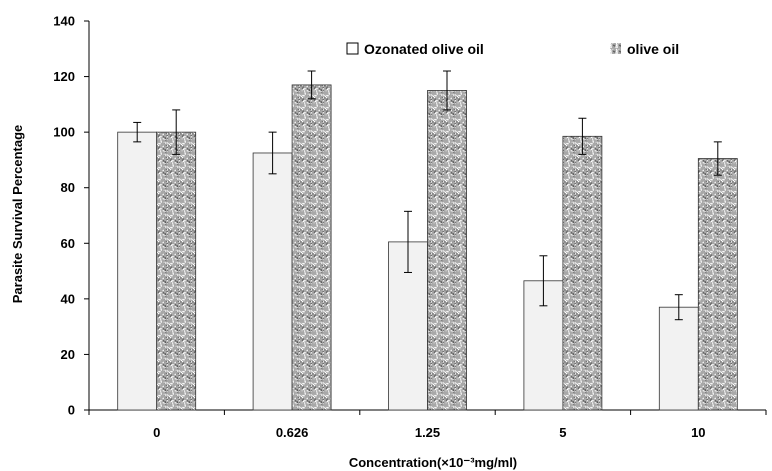 This screenshot has width=772, height=471. I want to click on y-axis-title: Parasite Survival Percentage, so click(17, 214).